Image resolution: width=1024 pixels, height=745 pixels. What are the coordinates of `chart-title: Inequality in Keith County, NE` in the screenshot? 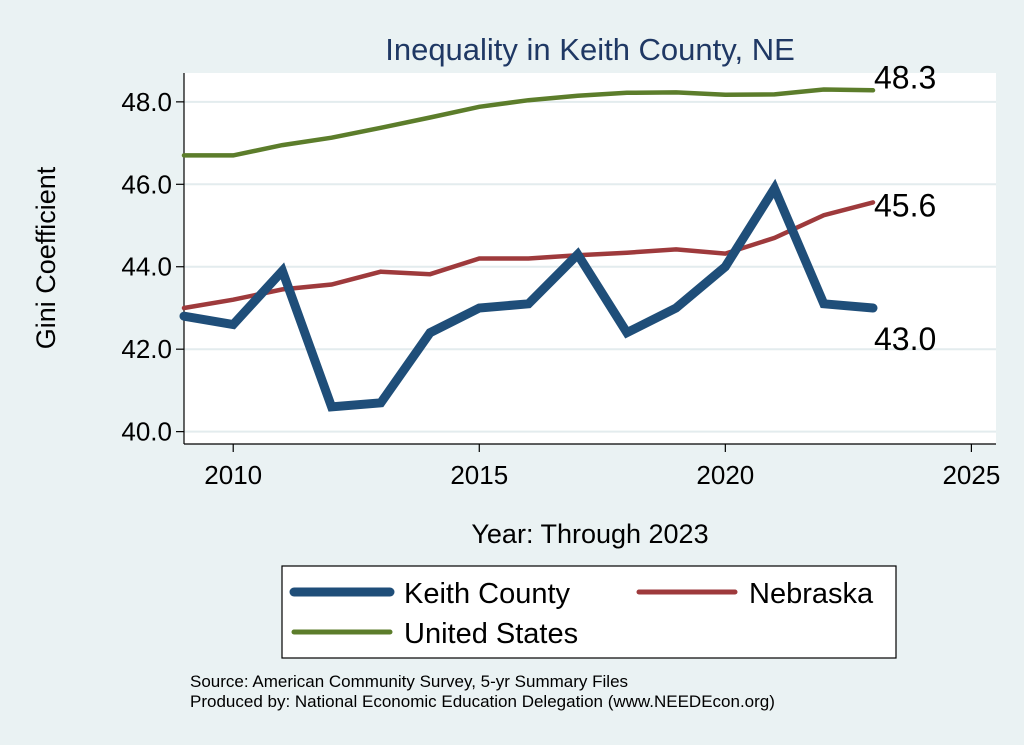 It's located at (590, 49).